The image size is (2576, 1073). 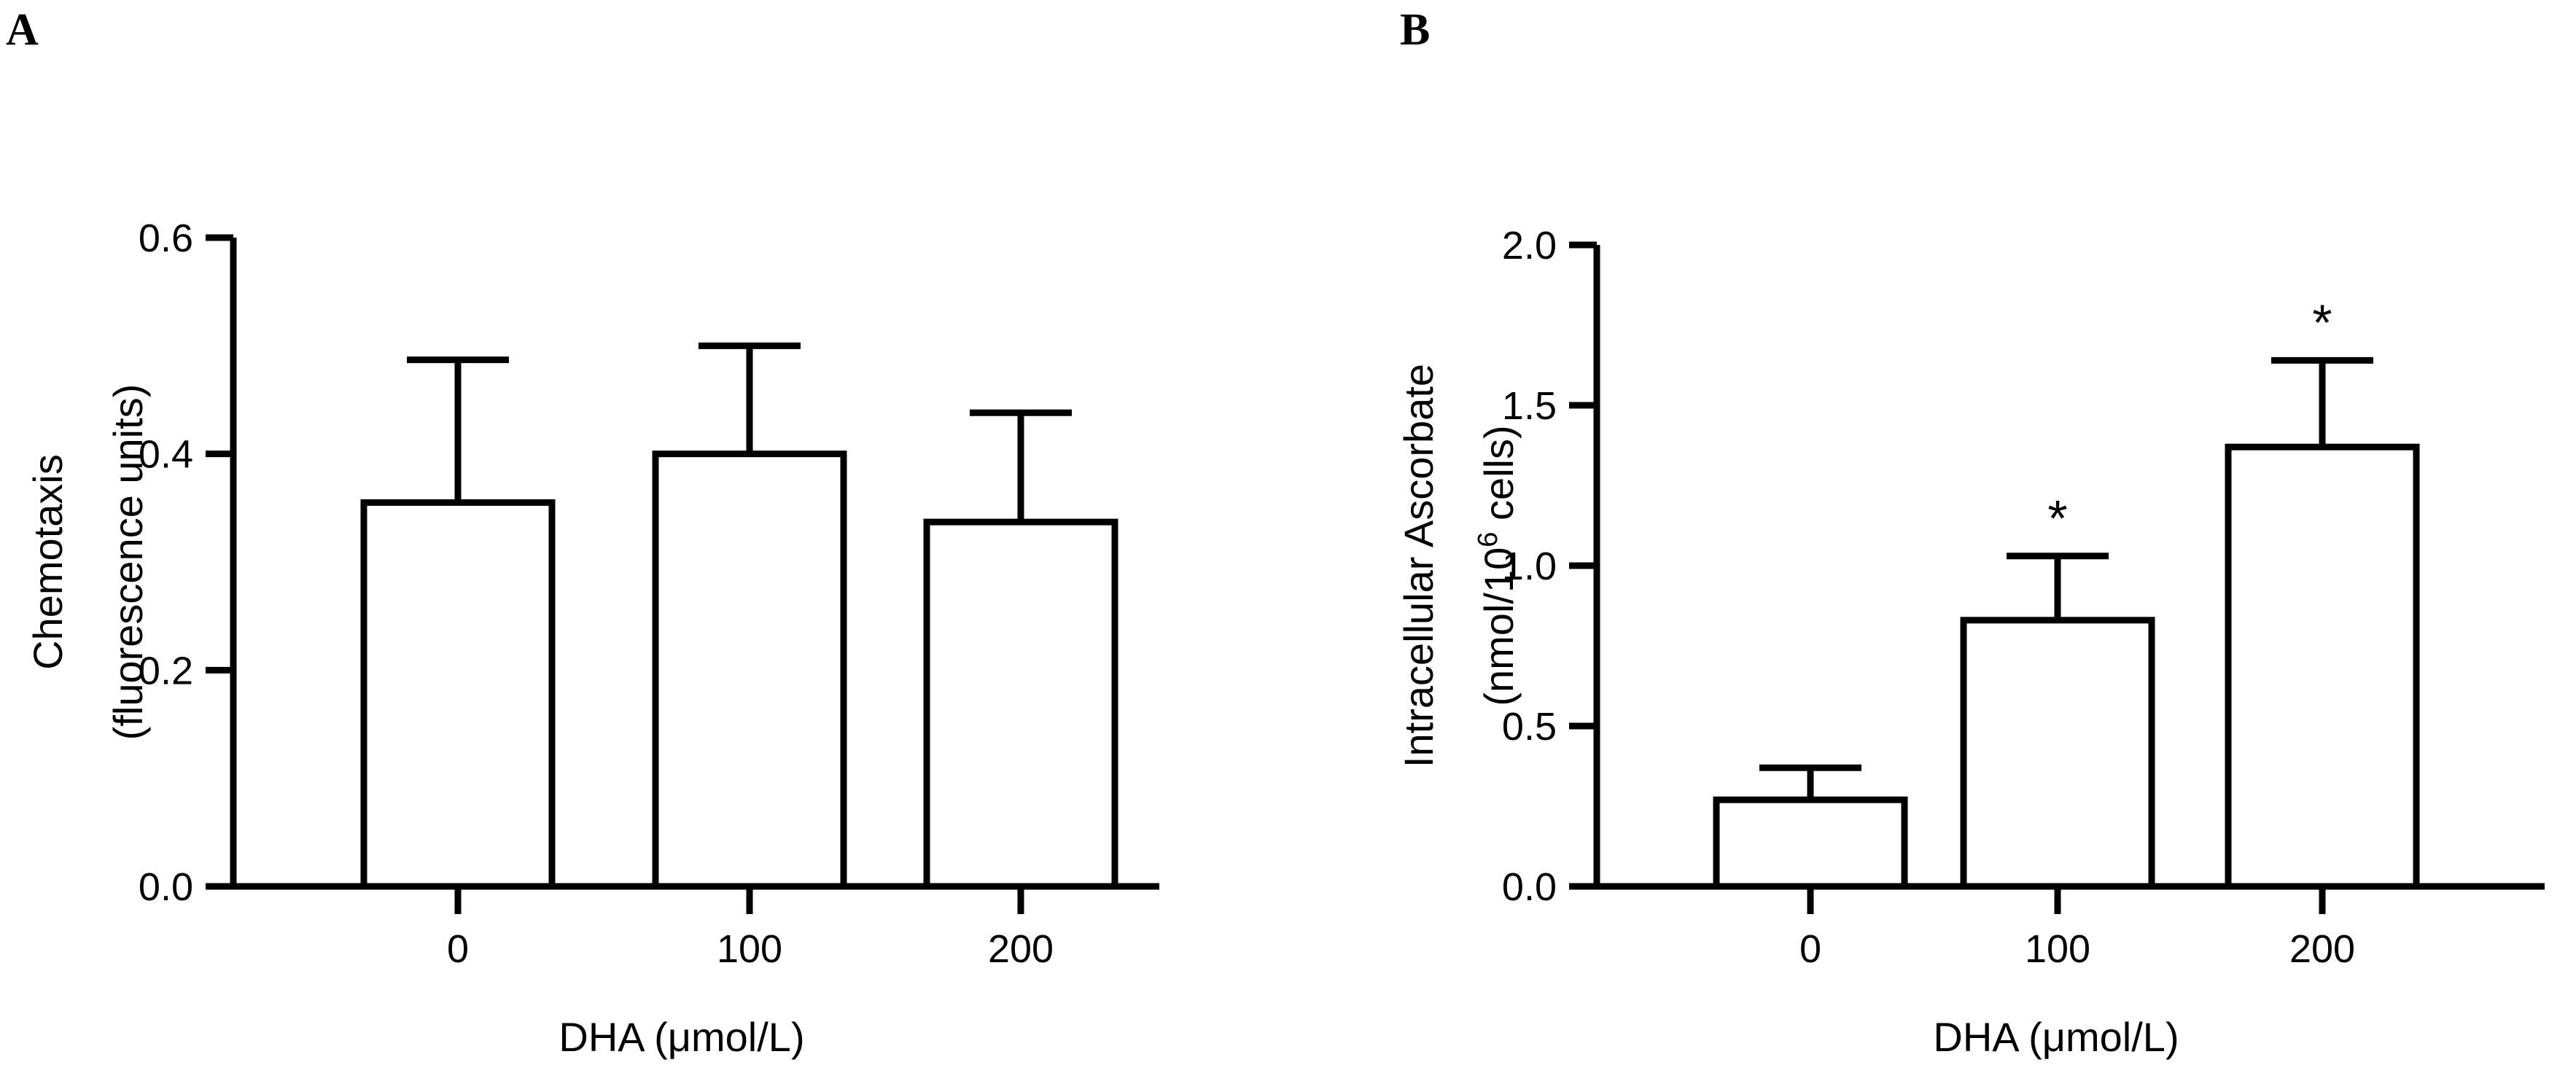 What do you see at coordinates (88, 562) in the screenshot?
I see `y-axis-label: Chemotaxis (fluorescence units)` at bounding box center [88, 562].